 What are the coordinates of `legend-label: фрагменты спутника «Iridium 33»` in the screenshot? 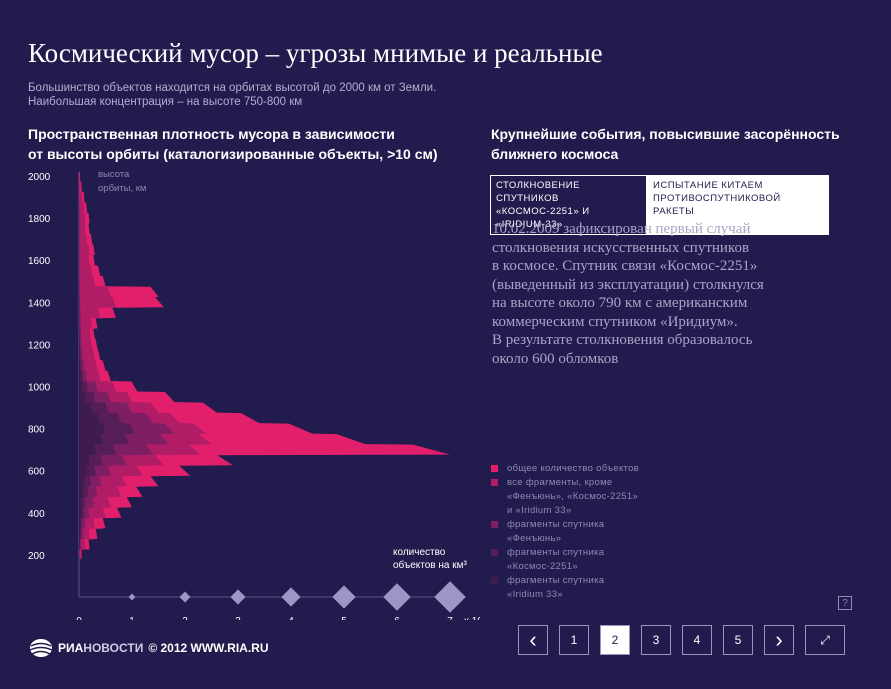 It's located at (555, 588).